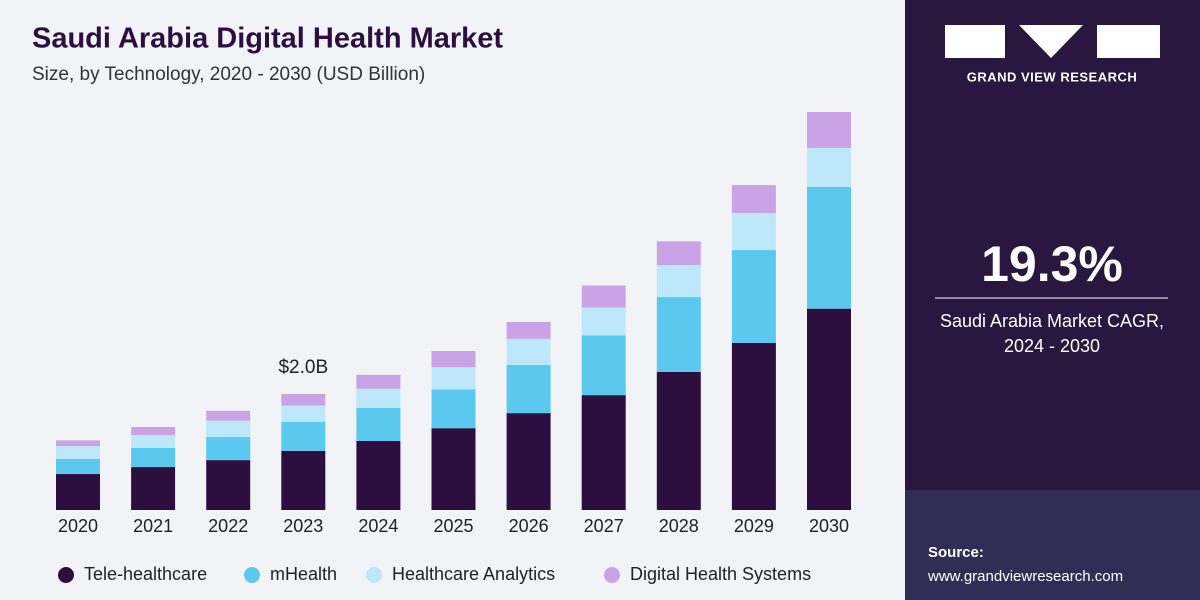  I want to click on cagr-caption: 2024 - 2030, so click(1052, 346).